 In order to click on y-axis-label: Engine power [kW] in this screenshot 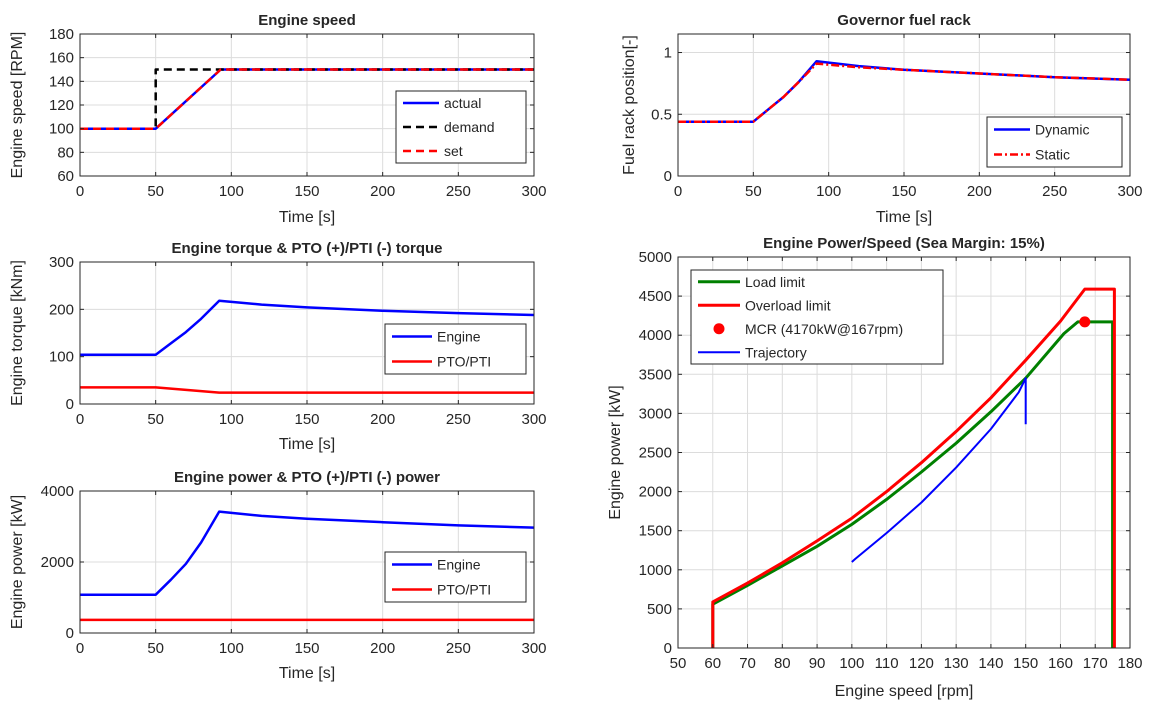, I will do `click(17, 562)`.